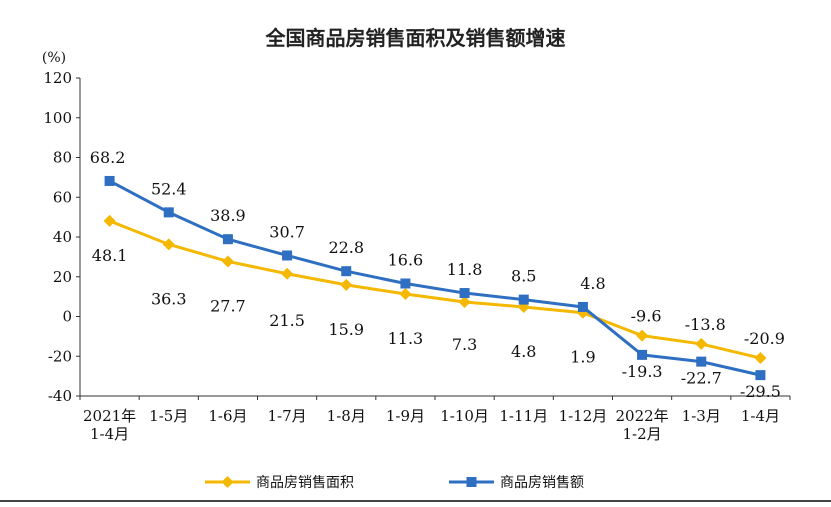 The image size is (831, 507). What do you see at coordinates (60, 396) in the screenshot?
I see `y-tick-label: -40` at bounding box center [60, 396].